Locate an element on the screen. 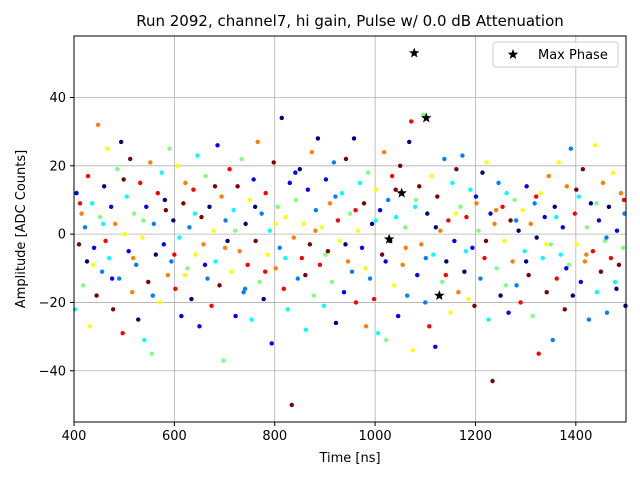  y-tick-label: −40 is located at coordinates (52, 371).